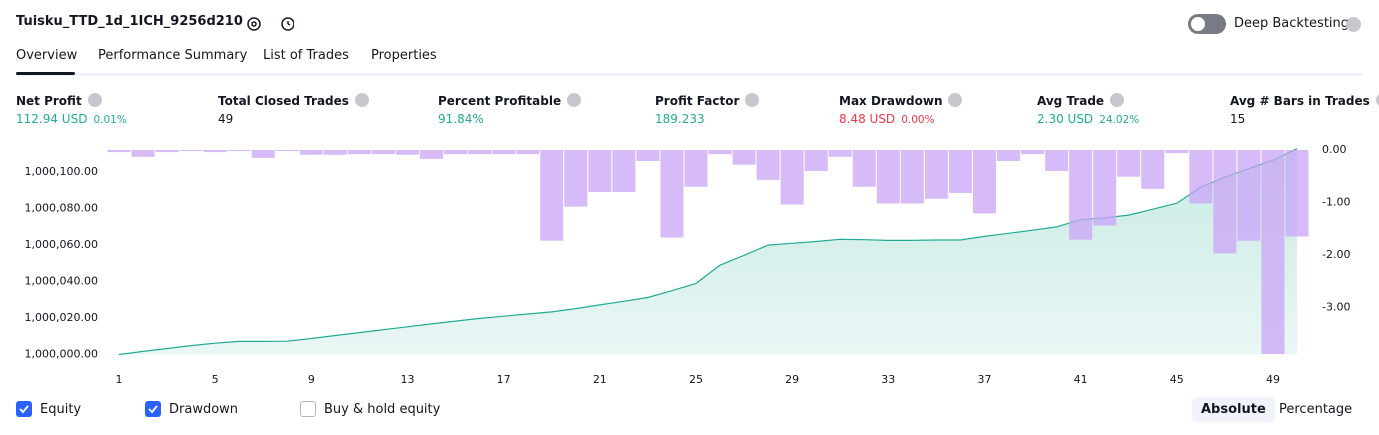 This screenshot has width=1379, height=435. What do you see at coordinates (1304, 100) in the screenshot?
I see `metric-label: Avg # Bars in Trades` at bounding box center [1304, 100].